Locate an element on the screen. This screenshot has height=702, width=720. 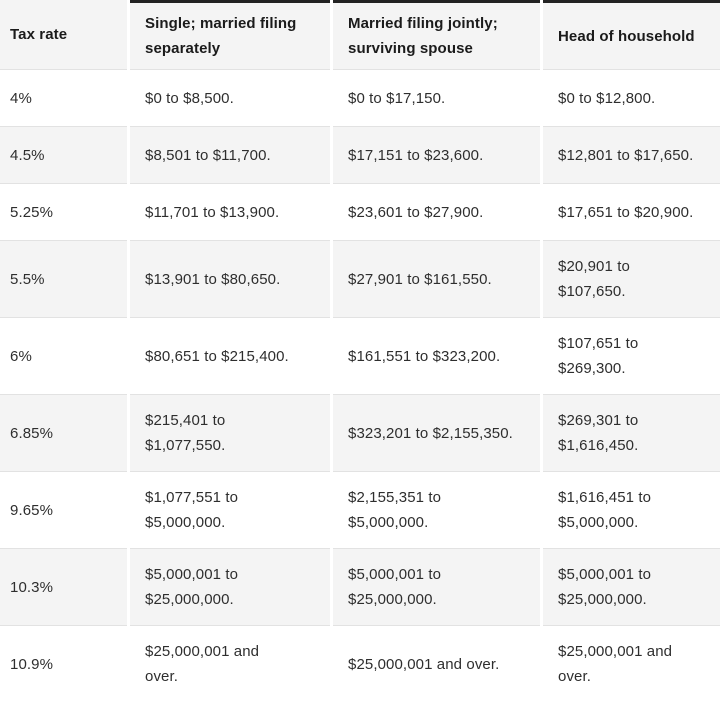
single-range-cell: $25,000,001 and over. is located at coordinates (230, 663).